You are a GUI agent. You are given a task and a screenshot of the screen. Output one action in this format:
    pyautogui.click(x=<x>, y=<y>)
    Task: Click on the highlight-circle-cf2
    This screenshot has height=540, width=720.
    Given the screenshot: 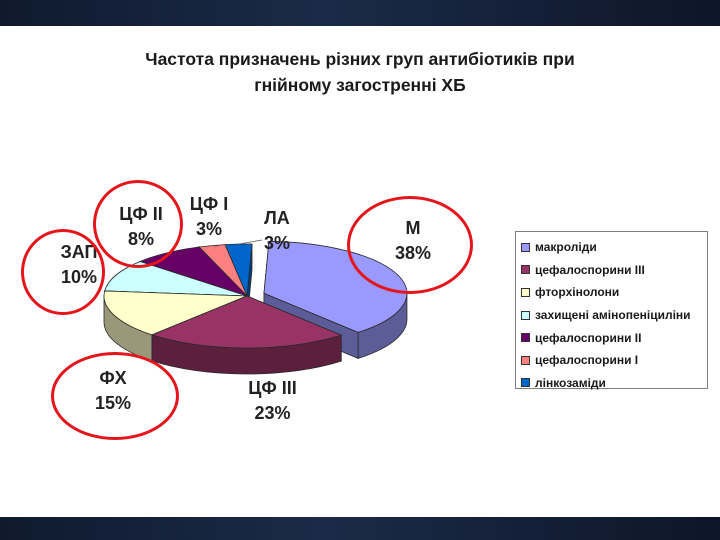 What is the action you would take?
    pyautogui.click(x=138, y=224)
    